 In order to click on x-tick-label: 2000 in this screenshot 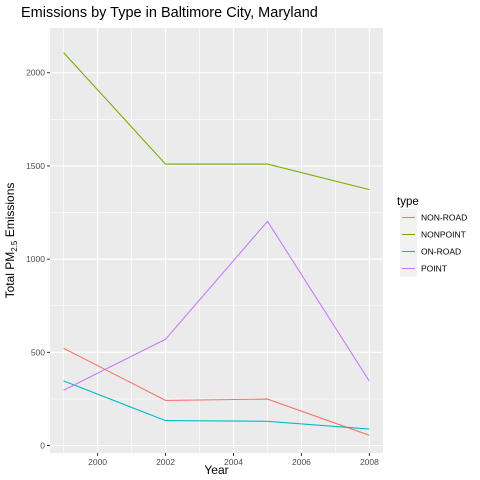, I will do `click(97, 462)`.